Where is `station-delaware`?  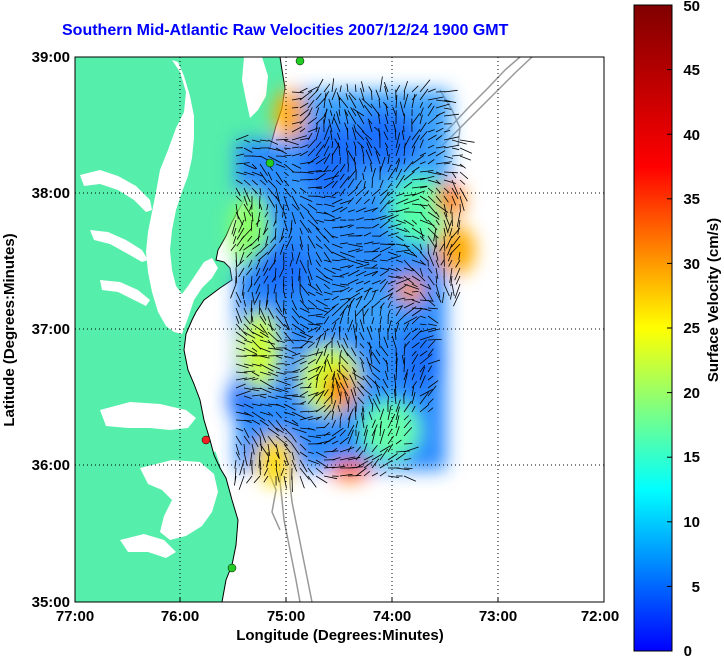 station-delaware is located at coordinates (270, 163).